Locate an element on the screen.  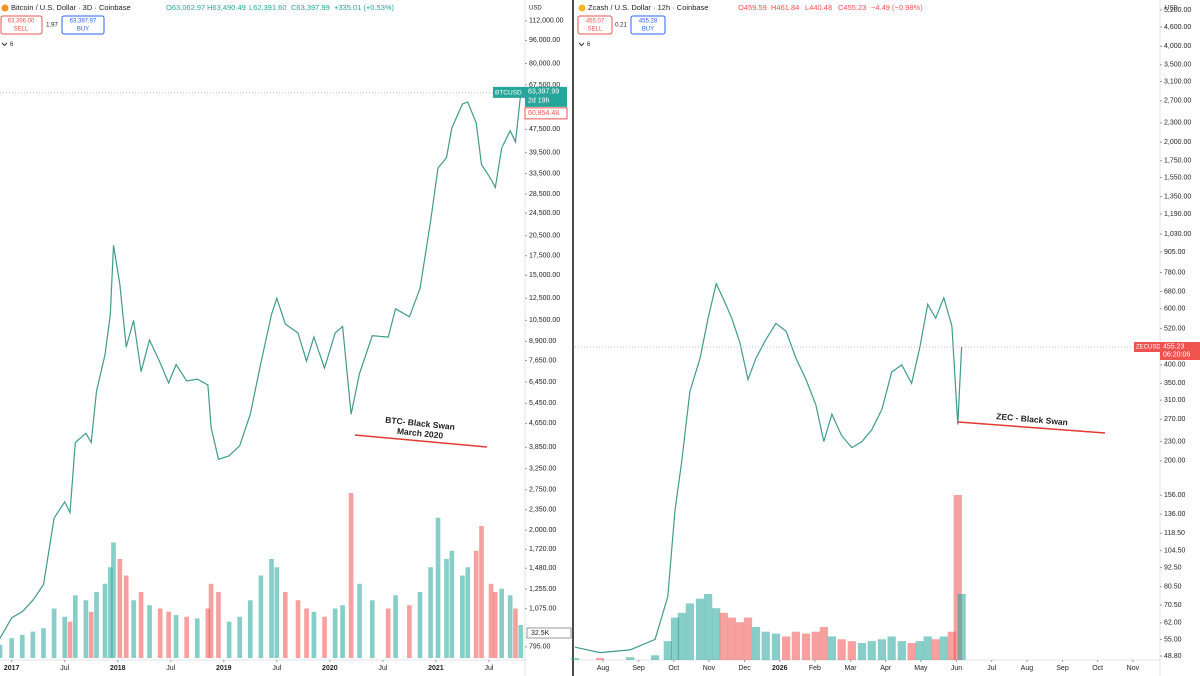
symbol-tag is located at coordinates (509, 92).